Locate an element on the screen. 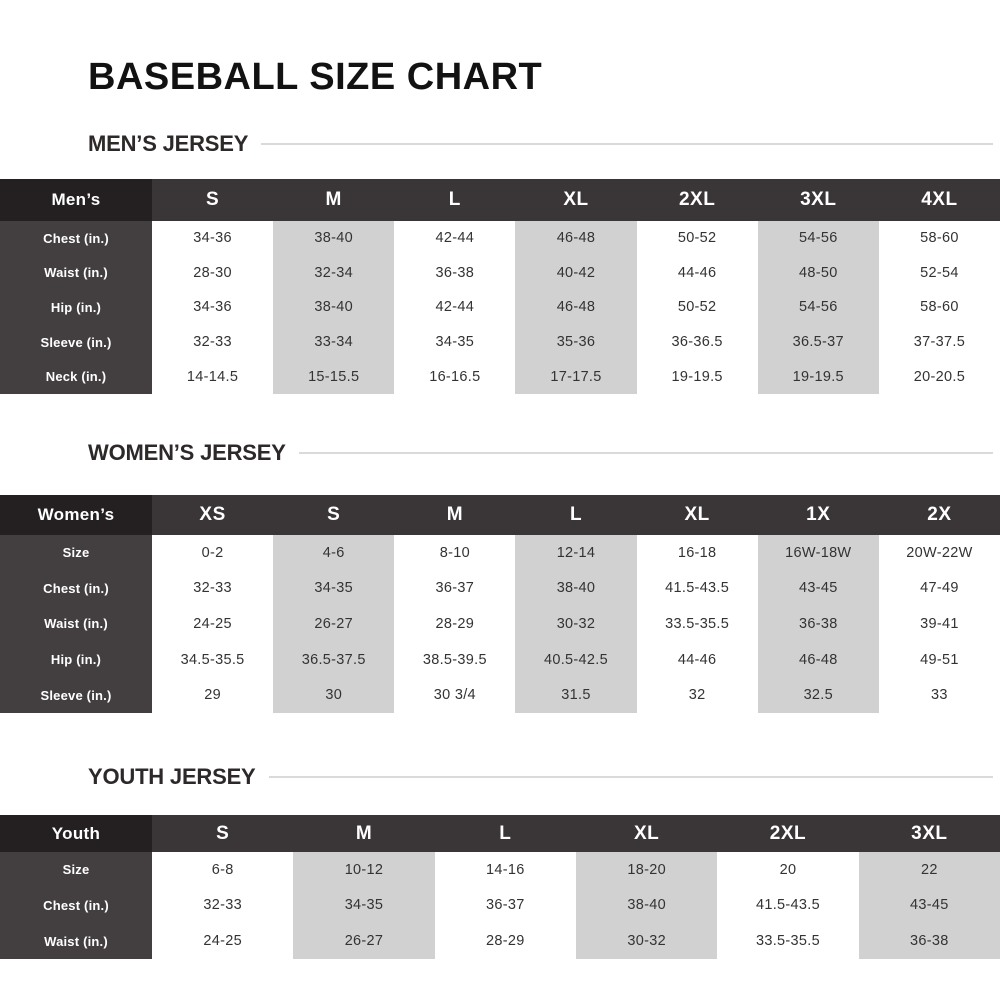  size-value-cell: 34-35 is located at coordinates (455, 342).